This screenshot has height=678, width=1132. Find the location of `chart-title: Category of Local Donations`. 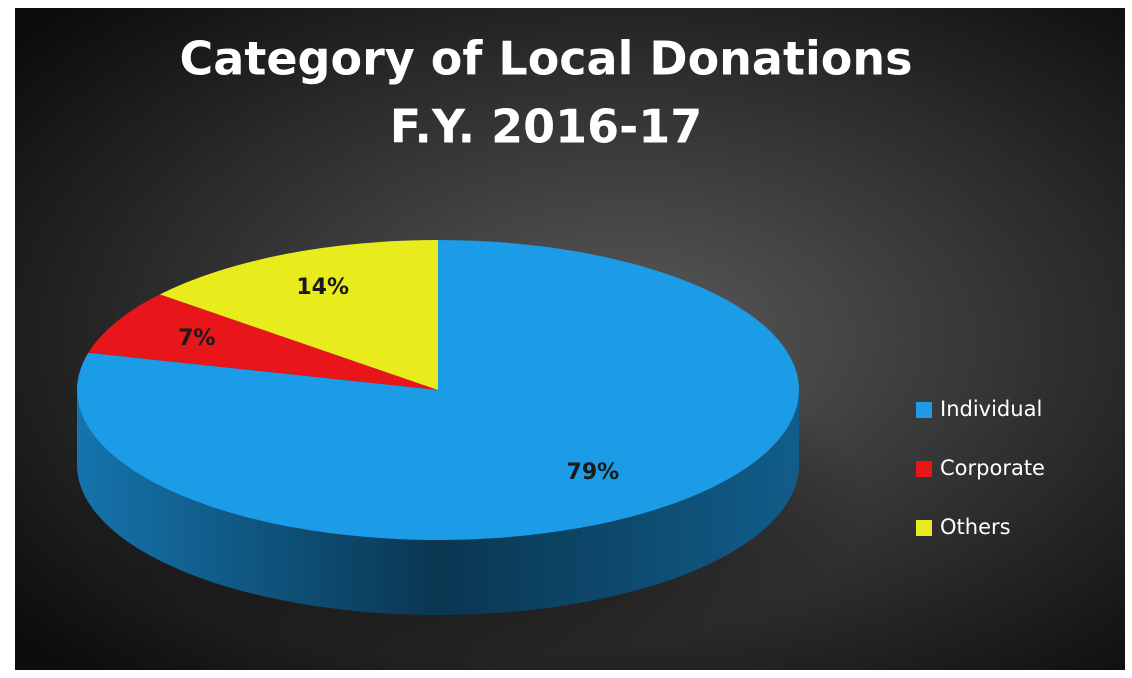

chart-title: Category of Local Donations is located at coordinates (546, 59).